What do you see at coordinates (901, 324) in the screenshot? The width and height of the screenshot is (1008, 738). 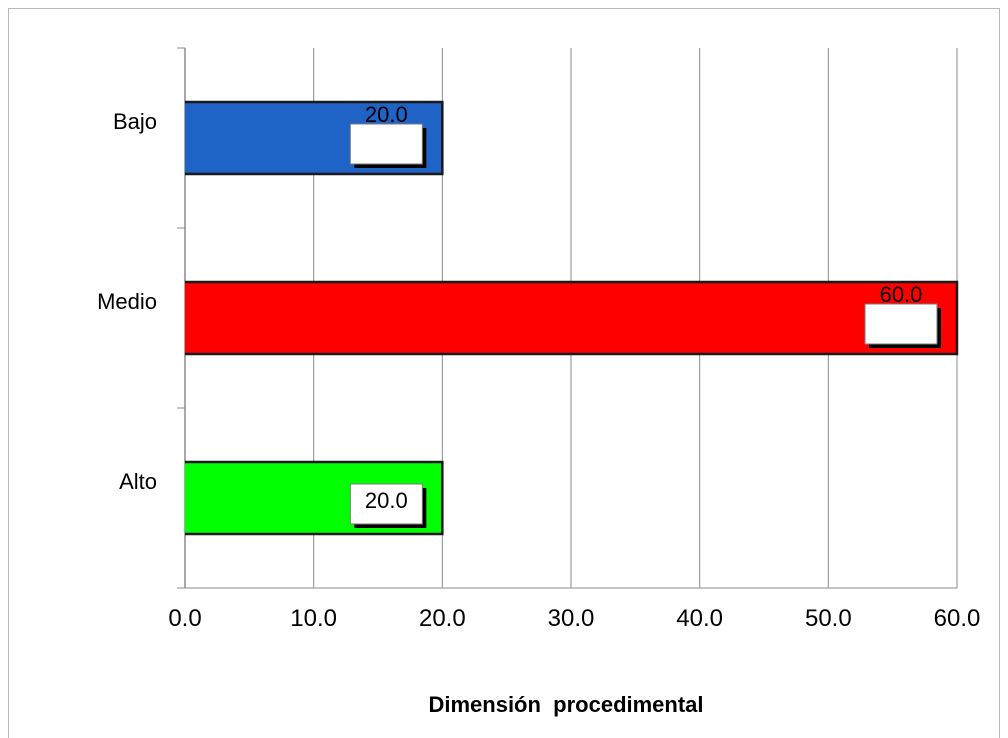 I see `data-label-box-medio` at bounding box center [901, 324].